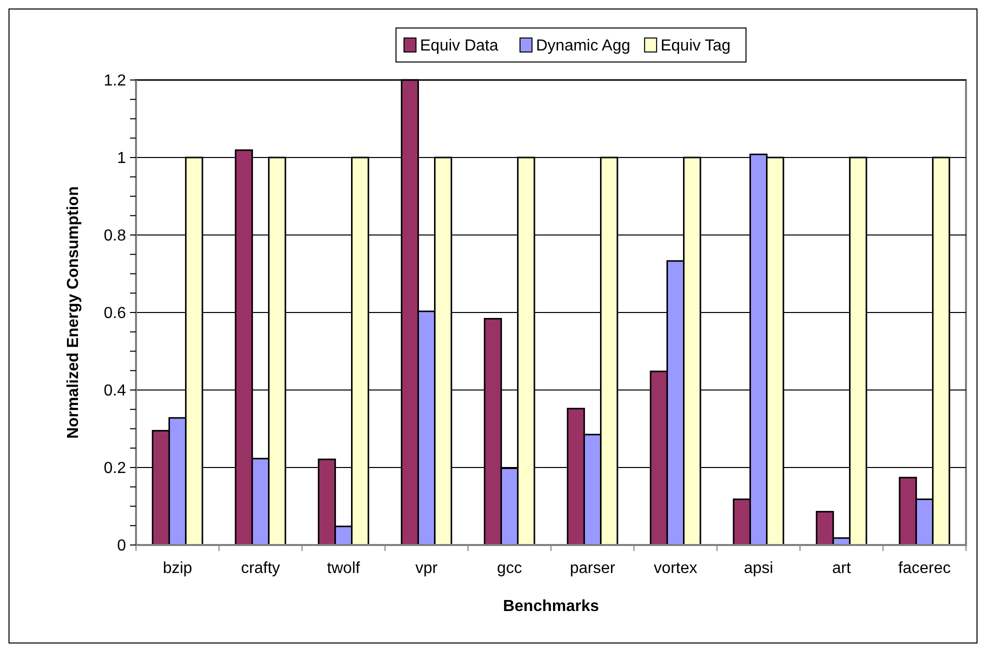  Describe the element at coordinates (73, 312) in the screenshot. I see `y-axis-title: Normalized Energy Consumption` at that location.